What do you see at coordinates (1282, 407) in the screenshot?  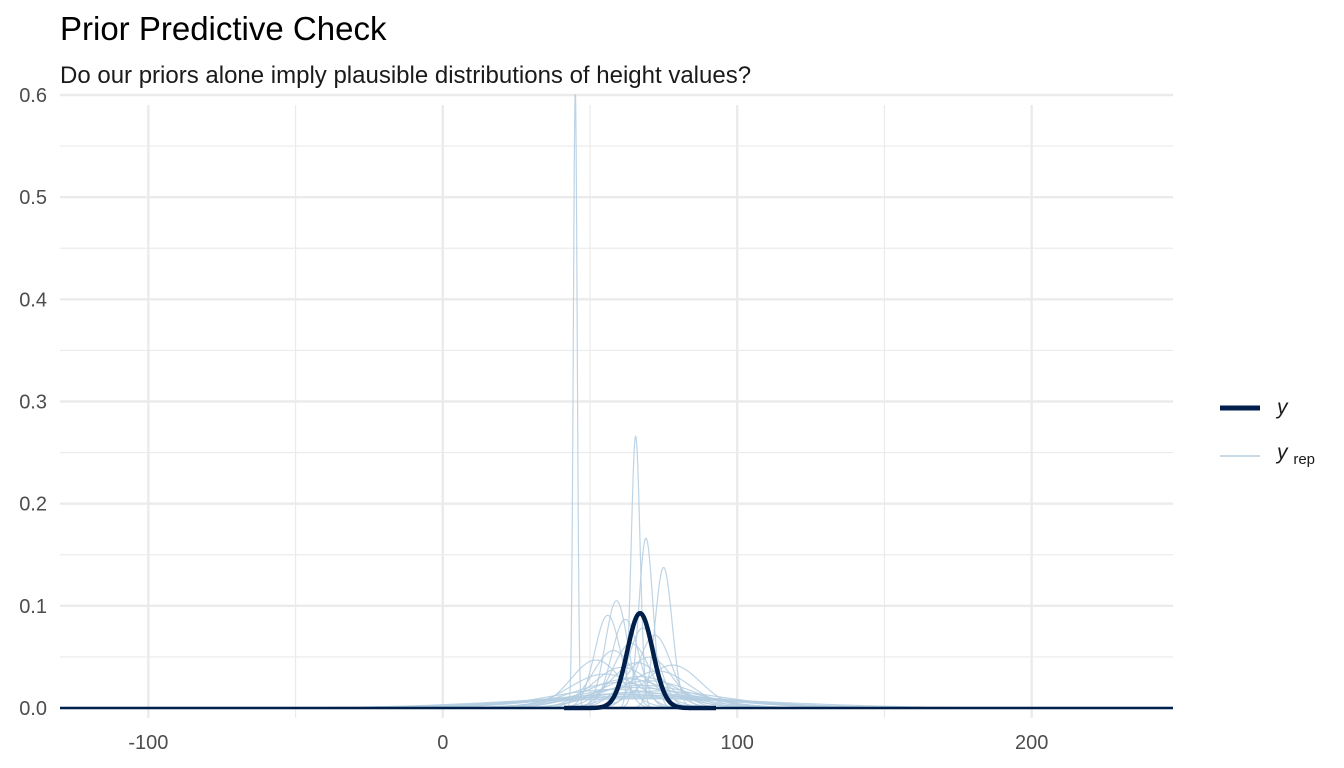 I see `legend-y-label: y` at bounding box center [1282, 407].